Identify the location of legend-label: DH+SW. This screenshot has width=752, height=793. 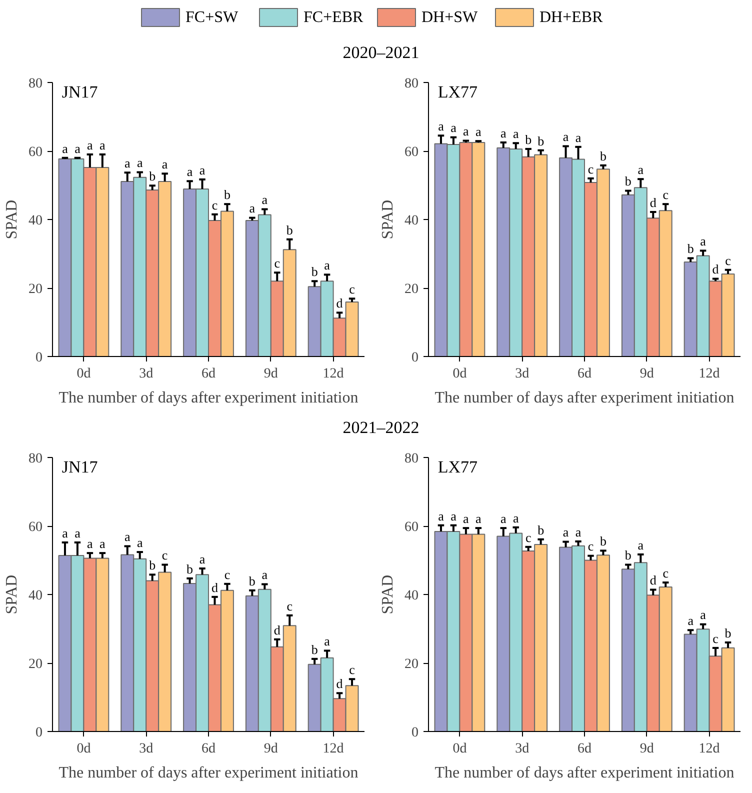
(450, 17).